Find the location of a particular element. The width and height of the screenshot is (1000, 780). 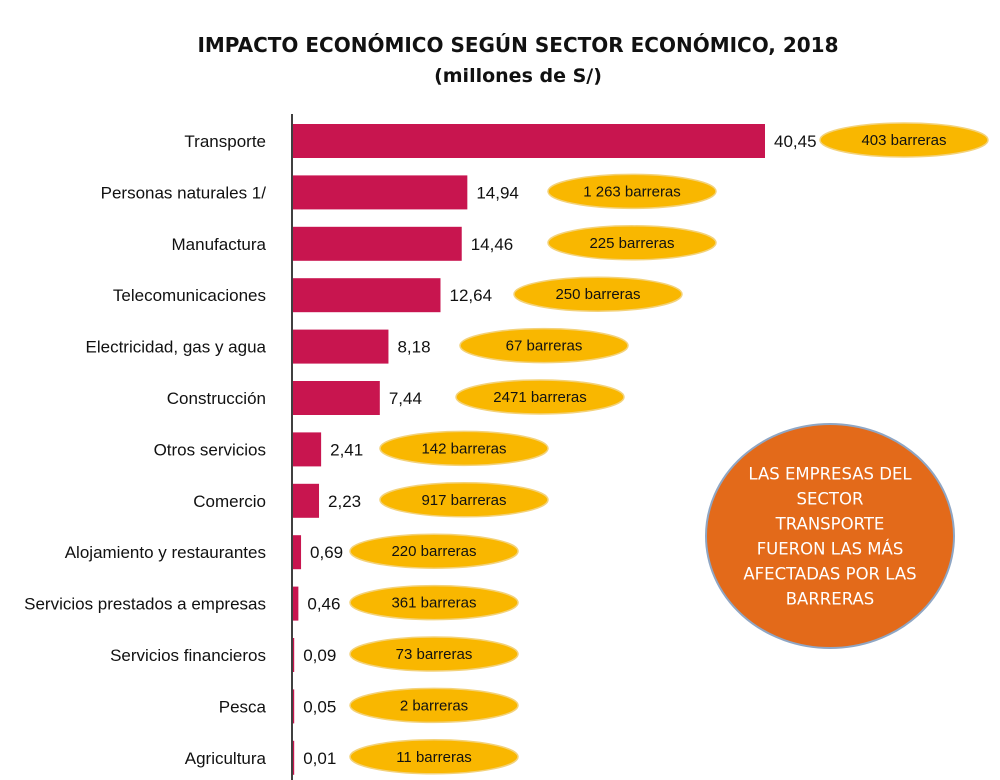

value-label: 7,44 is located at coordinates (405, 398).